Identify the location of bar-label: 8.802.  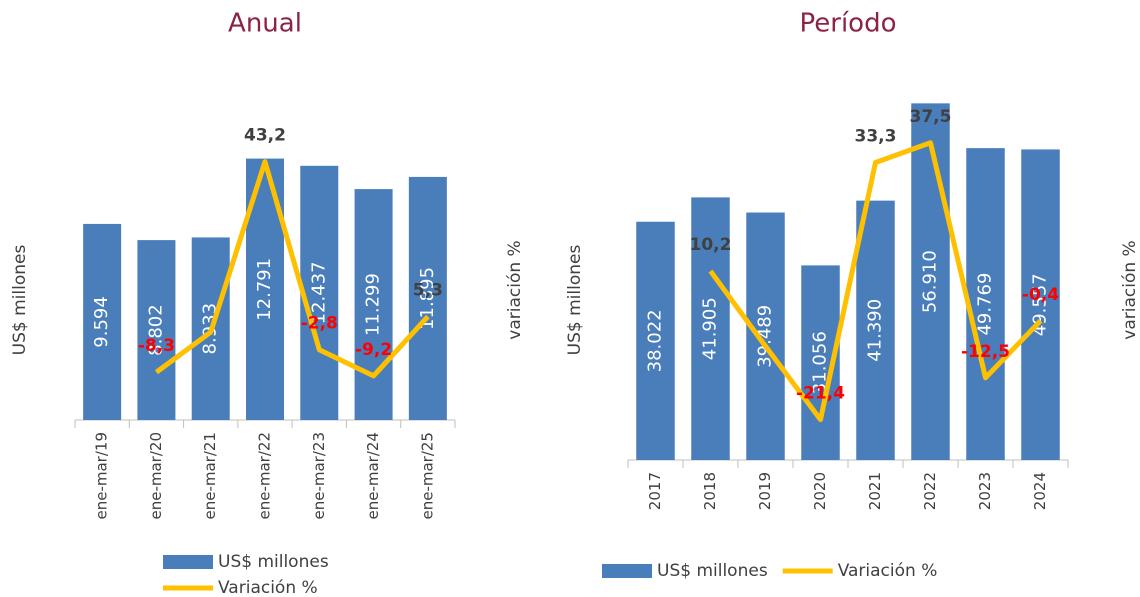
(155, 330).